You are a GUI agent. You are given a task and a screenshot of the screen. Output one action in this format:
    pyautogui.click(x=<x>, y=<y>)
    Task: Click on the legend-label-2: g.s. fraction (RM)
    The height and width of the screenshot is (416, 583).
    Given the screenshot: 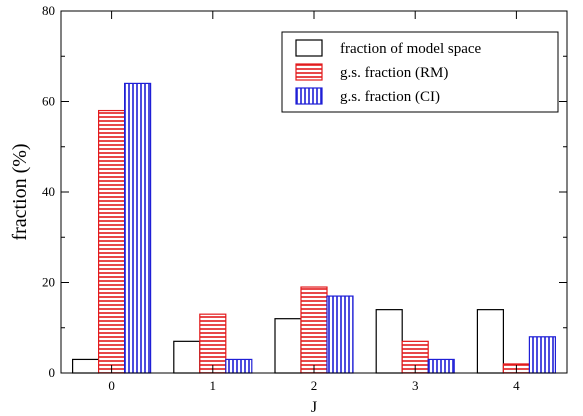 What is the action you would take?
    pyautogui.click(x=394, y=73)
    